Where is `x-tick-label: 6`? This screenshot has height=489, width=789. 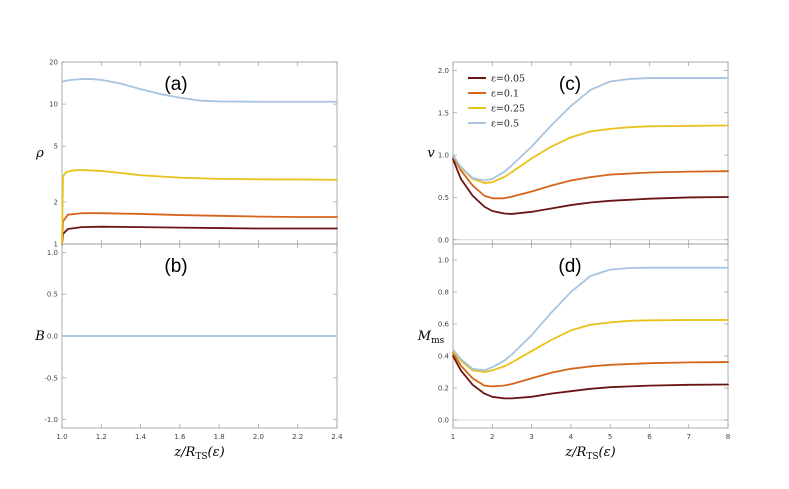 x-tick-label: 6 is located at coordinates (649, 437).